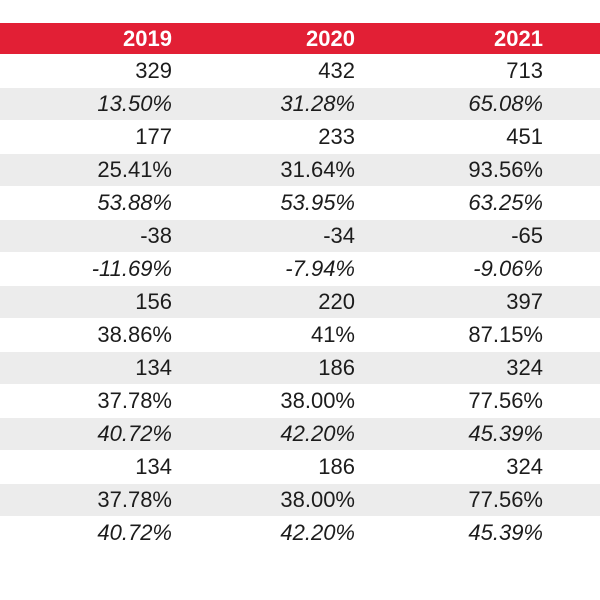 The image size is (600, 600). I want to click on table-cell: 93.56%, so click(505, 169).